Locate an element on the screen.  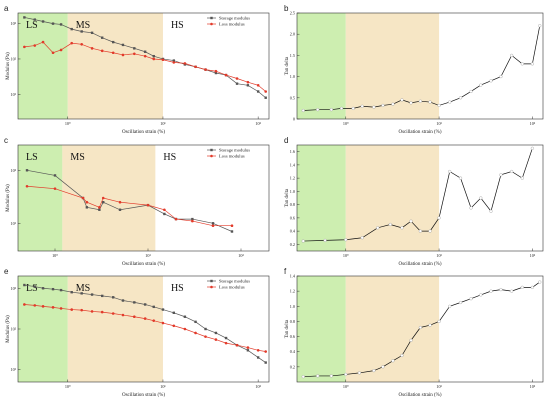
legend-label: Storage modulus is located at coordinates (234, 18).